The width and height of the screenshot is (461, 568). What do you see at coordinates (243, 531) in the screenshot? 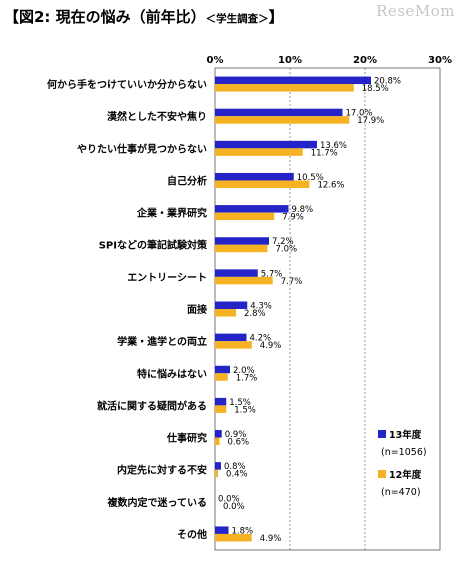
I see `data-label: 1.8%` at bounding box center [243, 531].